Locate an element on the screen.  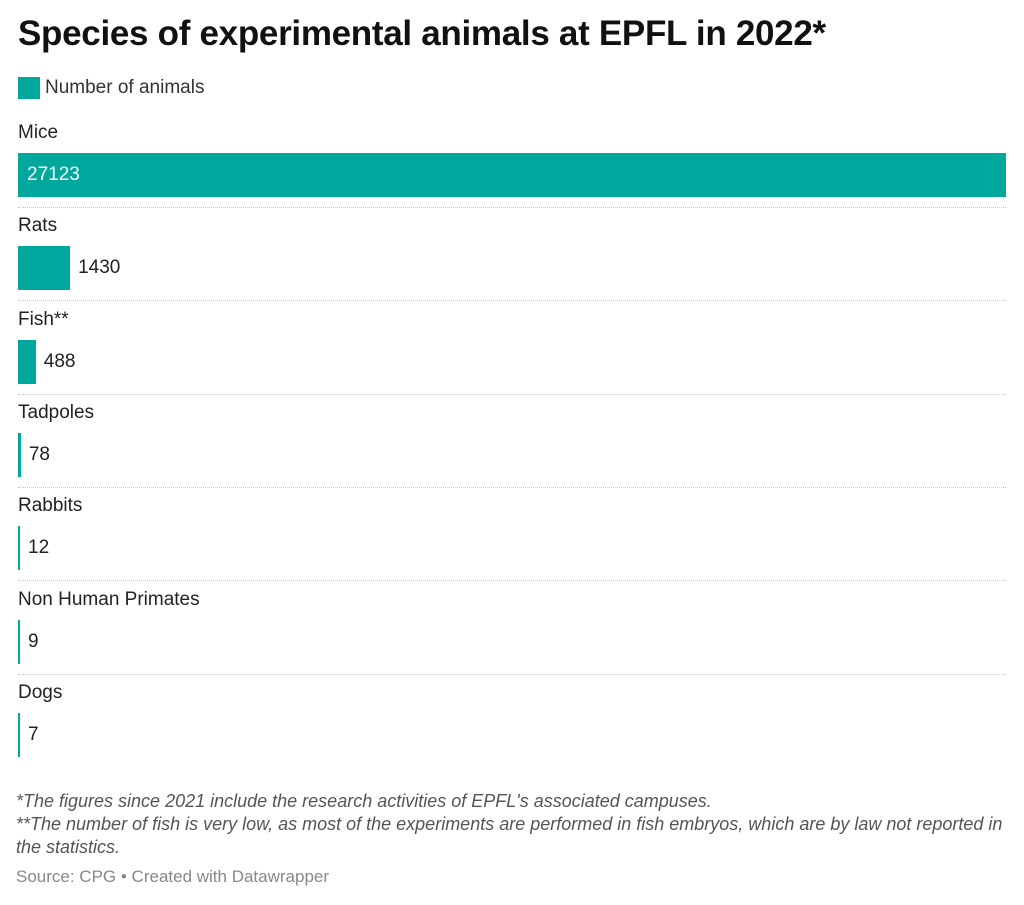
category-label: Non Human Primates is located at coordinates (109, 599).